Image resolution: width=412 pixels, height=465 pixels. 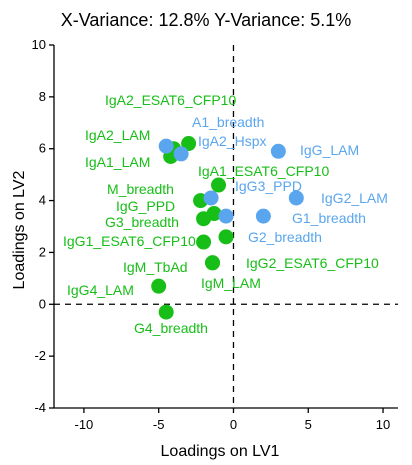 I want to click on y-tick-label: 0, so click(x=42, y=303).